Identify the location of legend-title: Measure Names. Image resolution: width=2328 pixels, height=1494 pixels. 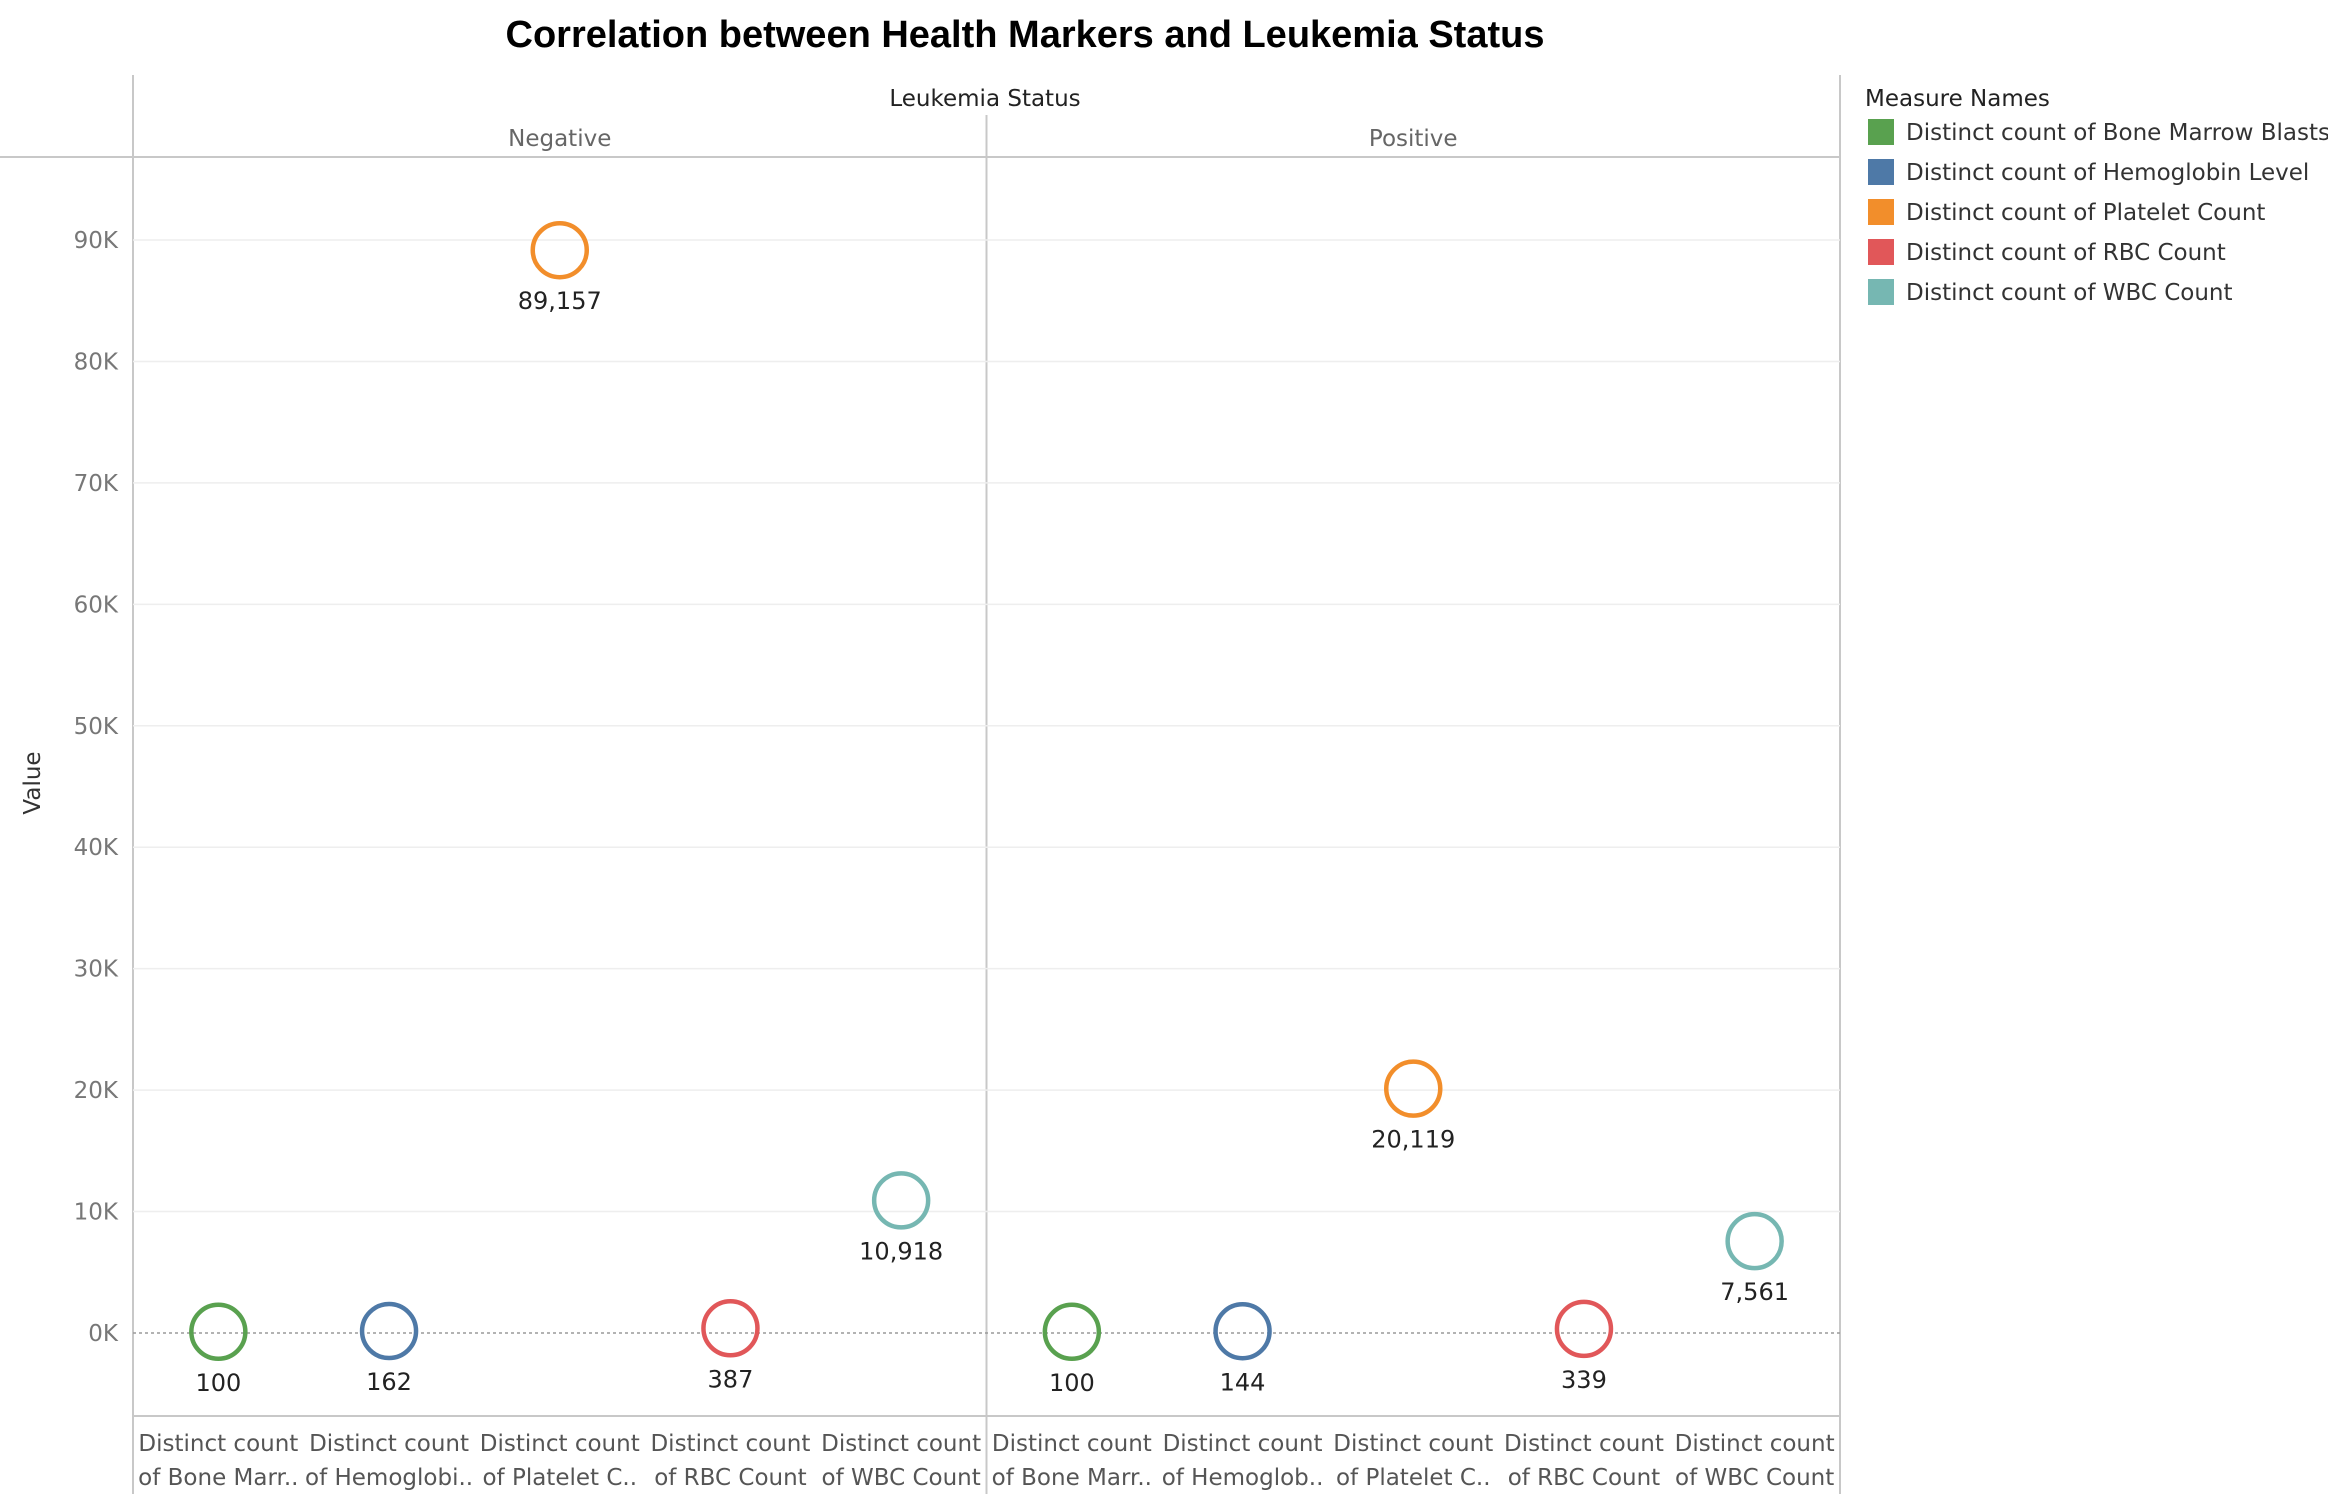
(1957, 99).